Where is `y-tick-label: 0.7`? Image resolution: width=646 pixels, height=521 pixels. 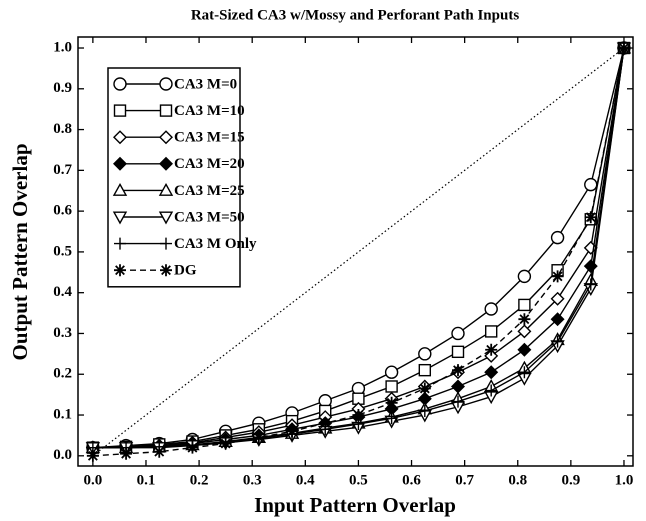
y-tick-label: 0.7 is located at coordinates (62, 170).